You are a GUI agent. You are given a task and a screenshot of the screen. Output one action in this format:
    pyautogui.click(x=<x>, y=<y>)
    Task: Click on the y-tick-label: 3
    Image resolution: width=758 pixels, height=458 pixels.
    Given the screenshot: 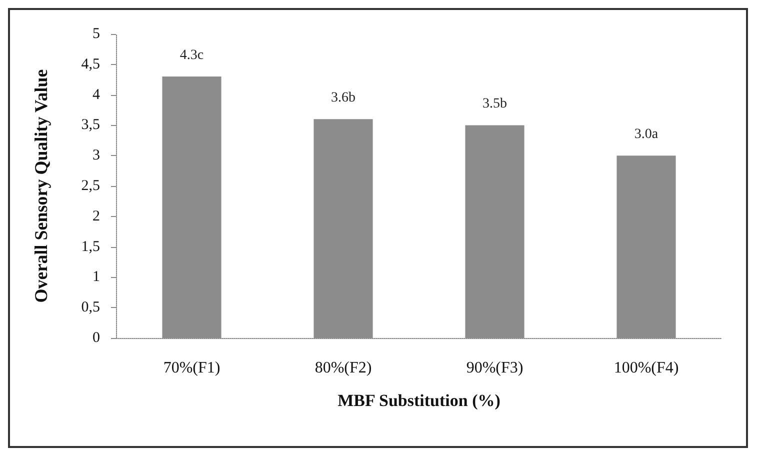 What is the action you would take?
    pyautogui.click(x=96, y=156)
    